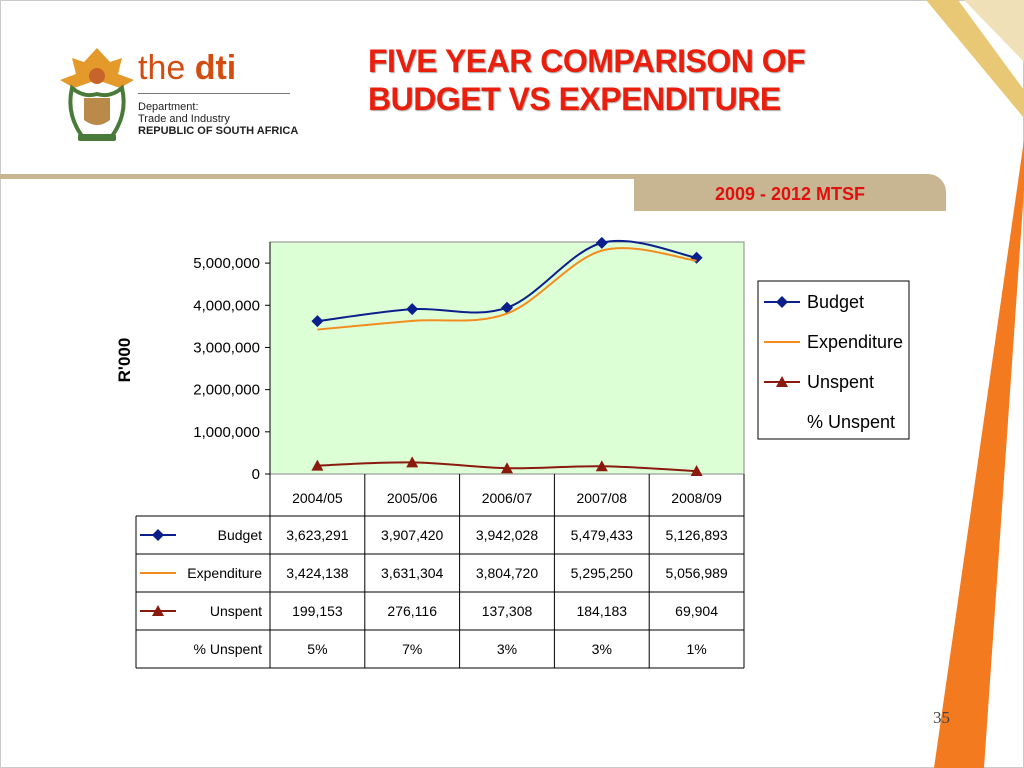 Image resolution: width=1024 pixels, height=768 pixels. Describe the element at coordinates (317, 649) in the screenshot. I see `table-cell: 5%` at that location.